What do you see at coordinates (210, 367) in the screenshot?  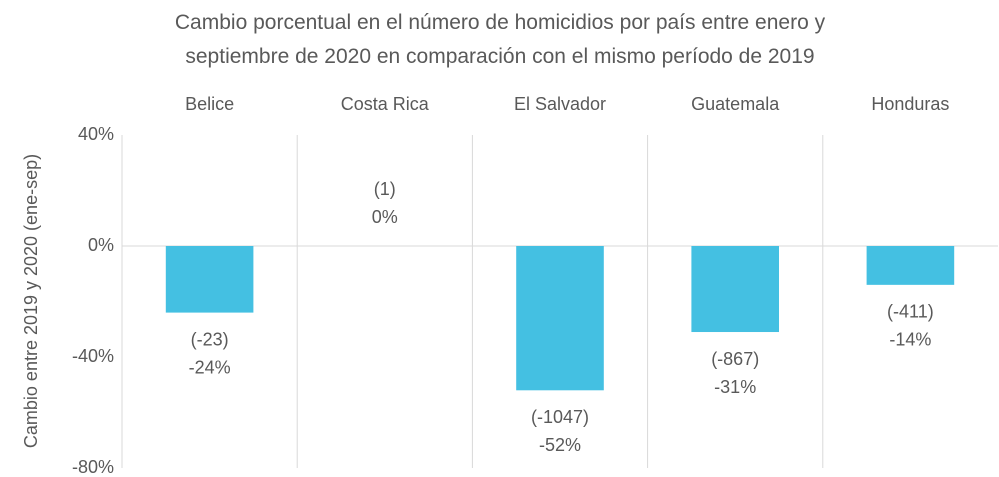 I see `value-label: -24%` at bounding box center [210, 367].